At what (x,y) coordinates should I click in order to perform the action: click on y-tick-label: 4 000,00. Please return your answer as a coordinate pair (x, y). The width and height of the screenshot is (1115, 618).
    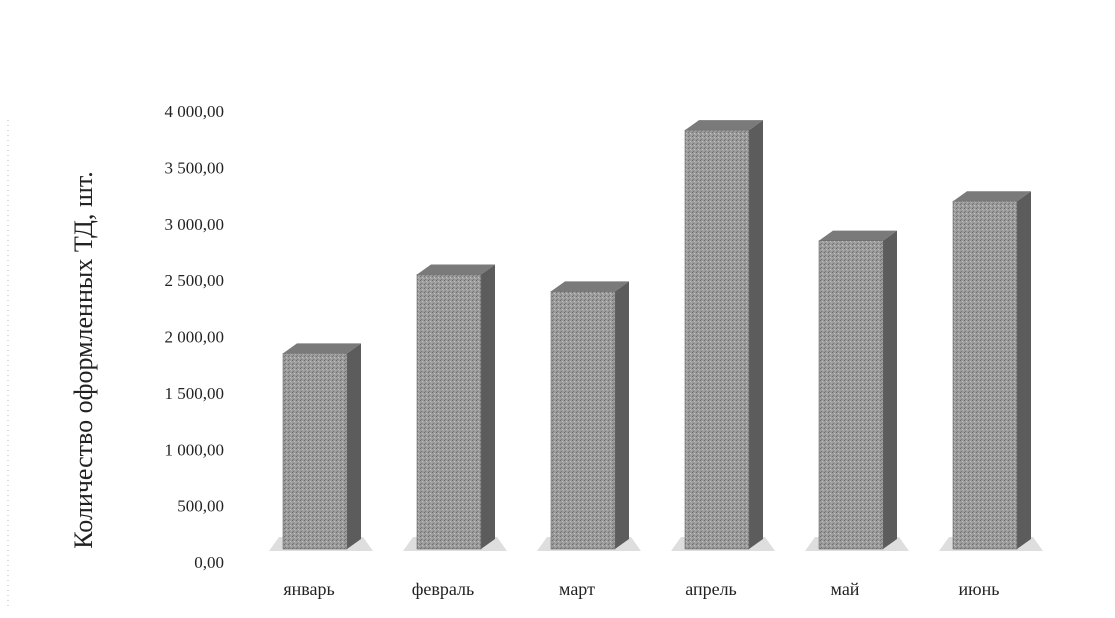
    Looking at the image, I should click on (195, 111).